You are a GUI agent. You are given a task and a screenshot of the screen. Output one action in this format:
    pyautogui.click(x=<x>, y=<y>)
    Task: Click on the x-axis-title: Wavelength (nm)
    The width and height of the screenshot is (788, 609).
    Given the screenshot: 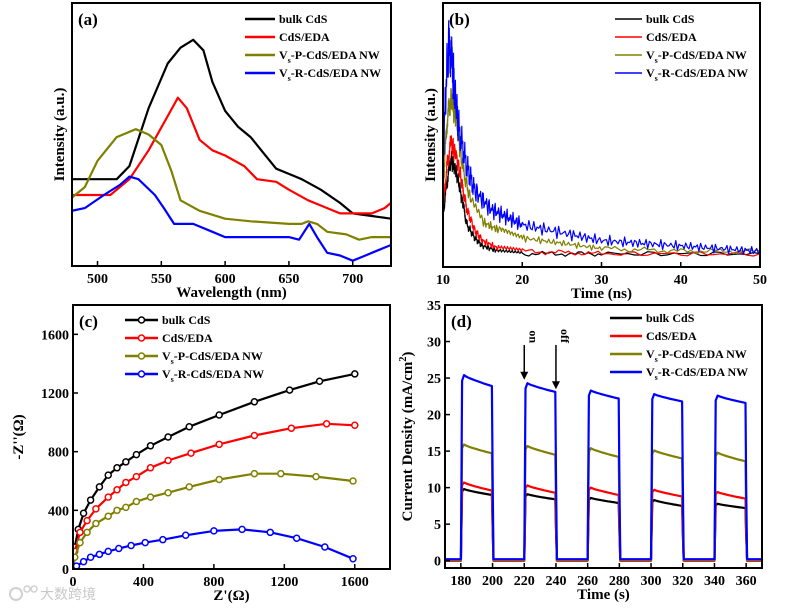 What is the action you would take?
    pyautogui.click(x=231, y=293)
    